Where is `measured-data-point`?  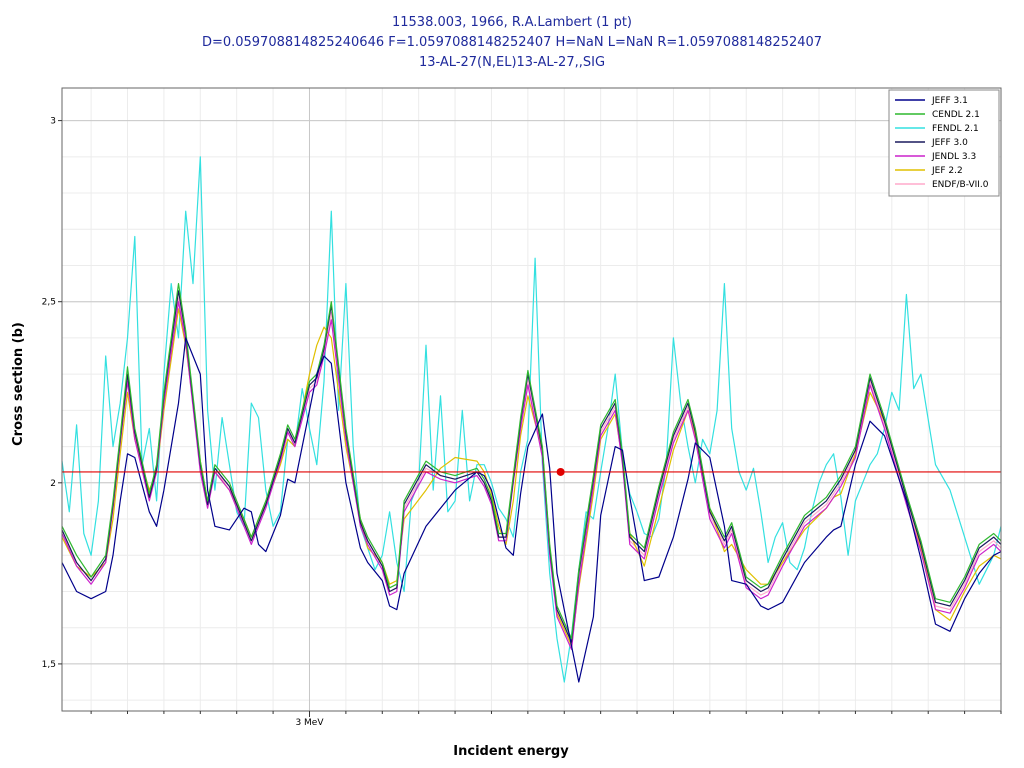 measured-data-point is located at coordinates (560, 471).